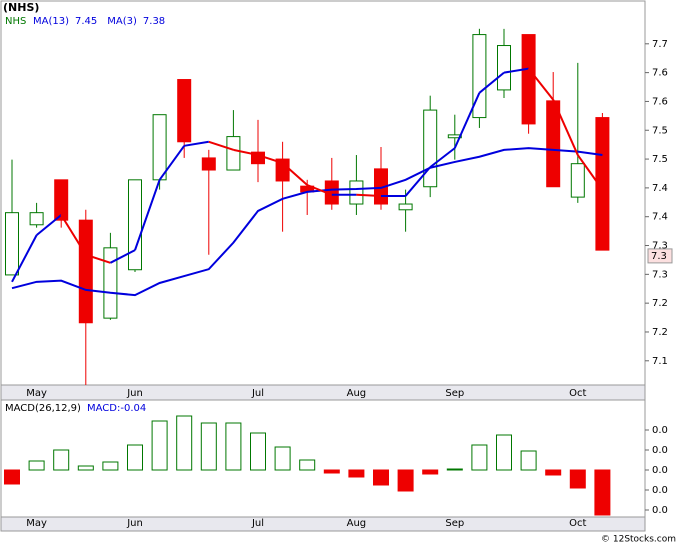 This screenshot has width=680, height=546. I want to click on macd-date-strip, so click(323, 524).